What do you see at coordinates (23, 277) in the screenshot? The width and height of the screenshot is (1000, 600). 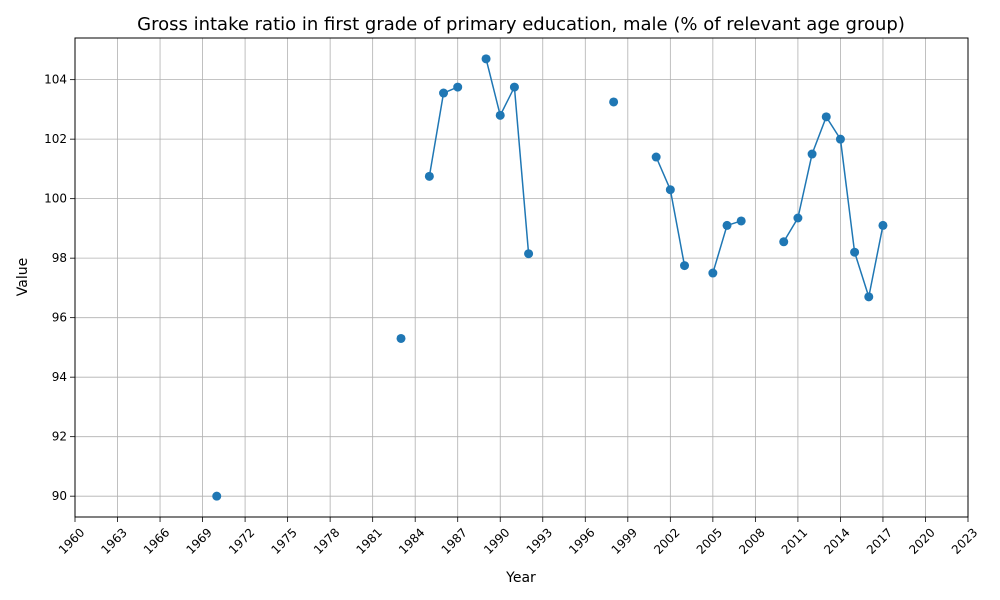 I see `y-axis-label: Value` at bounding box center [23, 277].